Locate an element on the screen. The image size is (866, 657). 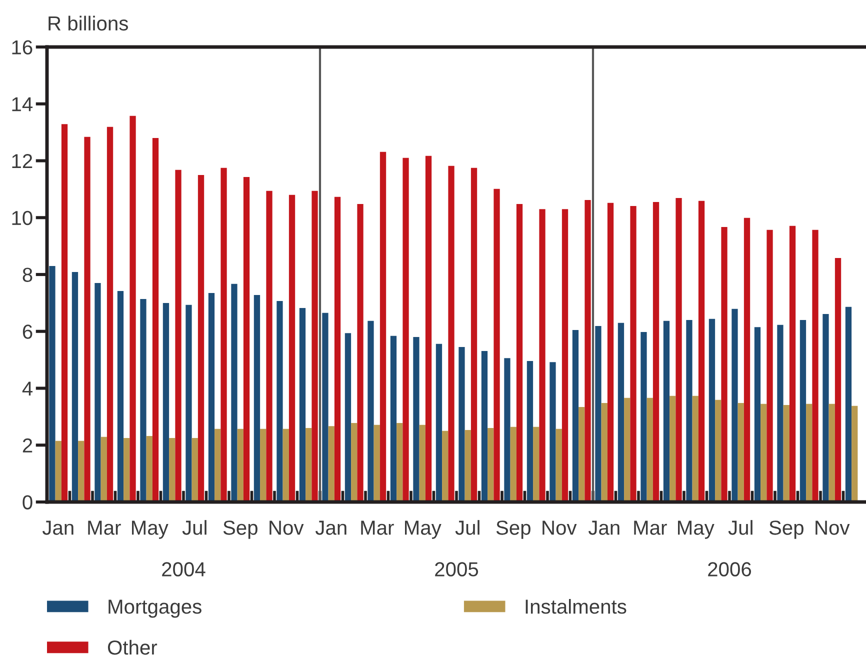
y-axis-title: R billions is located at coordinates (88, 23).